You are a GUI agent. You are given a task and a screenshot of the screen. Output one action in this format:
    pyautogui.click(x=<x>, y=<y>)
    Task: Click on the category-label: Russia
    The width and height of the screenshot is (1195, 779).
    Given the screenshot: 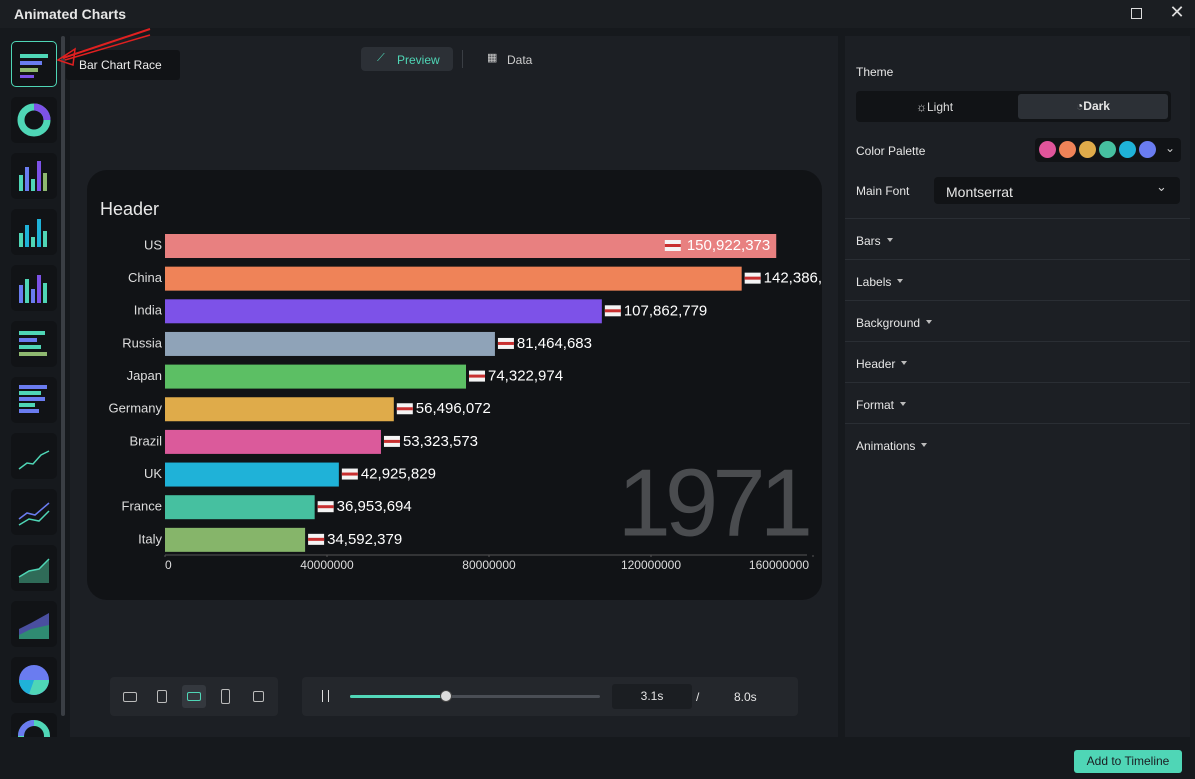 What is the action you would take?
    pyautogui.click(x=142, y=342)
    